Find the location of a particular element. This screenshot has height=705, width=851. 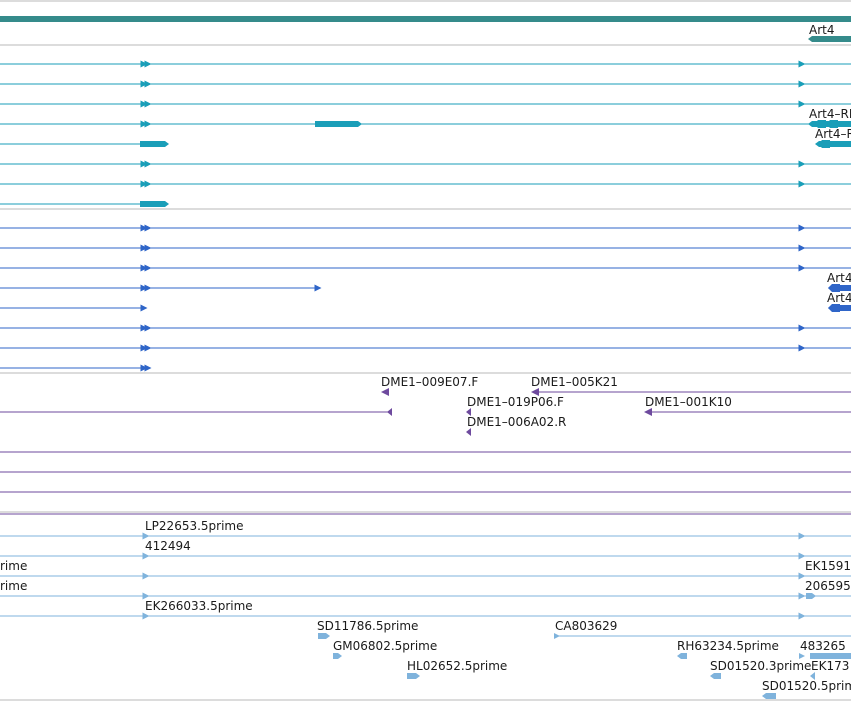

clone-label-dme1-009e07: DME1–009E07.F is located at coordinates (430, 382).